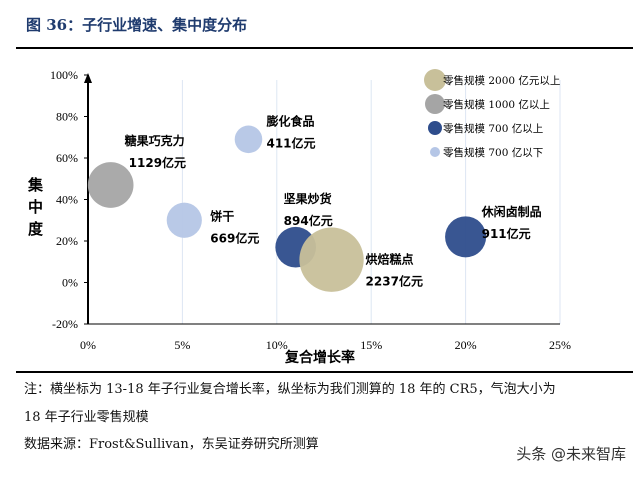 The width and height of the screenshot is (640, 477). Describe the element at coordinates (493, 128) in the screenshot. I see `legend-label: 零售规模 700 亿以上` at that location.